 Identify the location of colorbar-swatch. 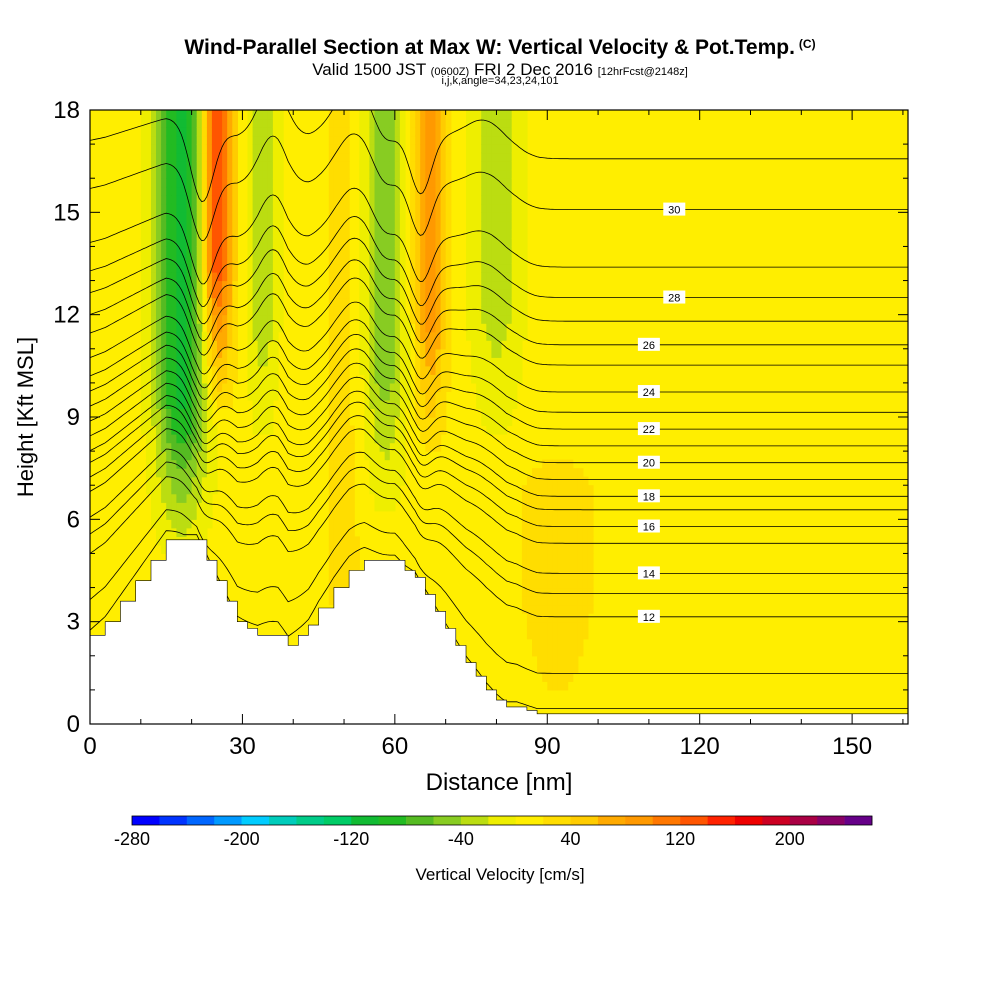
(420, 820).